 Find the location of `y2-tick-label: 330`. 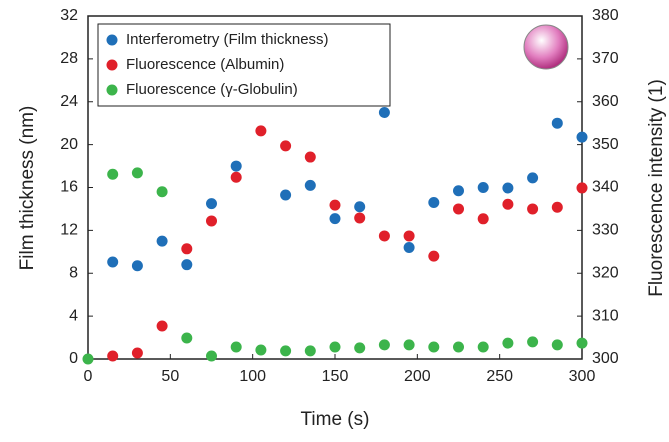

y2-tick-label: 330 is located at coordinates (605, 230).